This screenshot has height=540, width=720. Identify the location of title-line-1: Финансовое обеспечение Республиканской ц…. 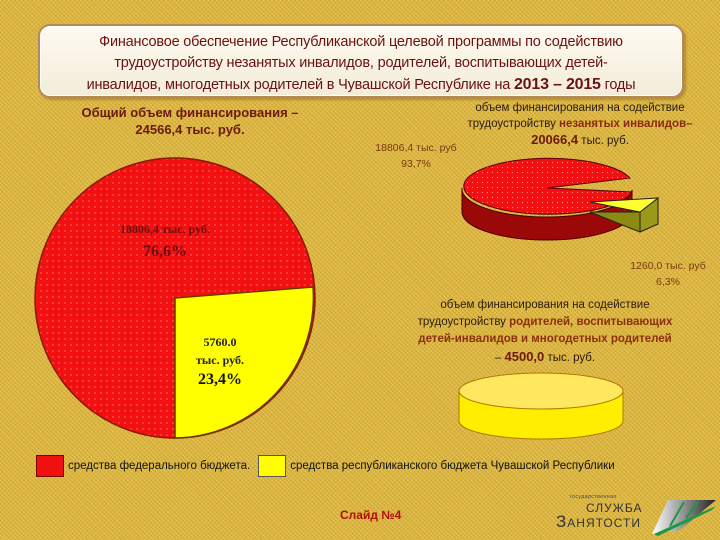
(361, 42).